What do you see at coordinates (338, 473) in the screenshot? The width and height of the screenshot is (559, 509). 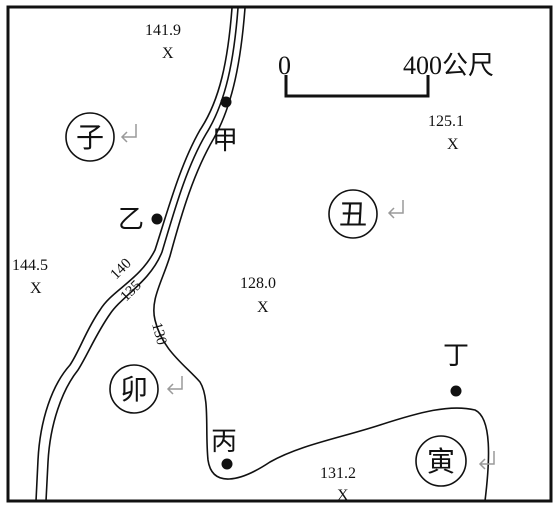 I see `spot-height-value: 131.2` at bounding box center [338, 473].